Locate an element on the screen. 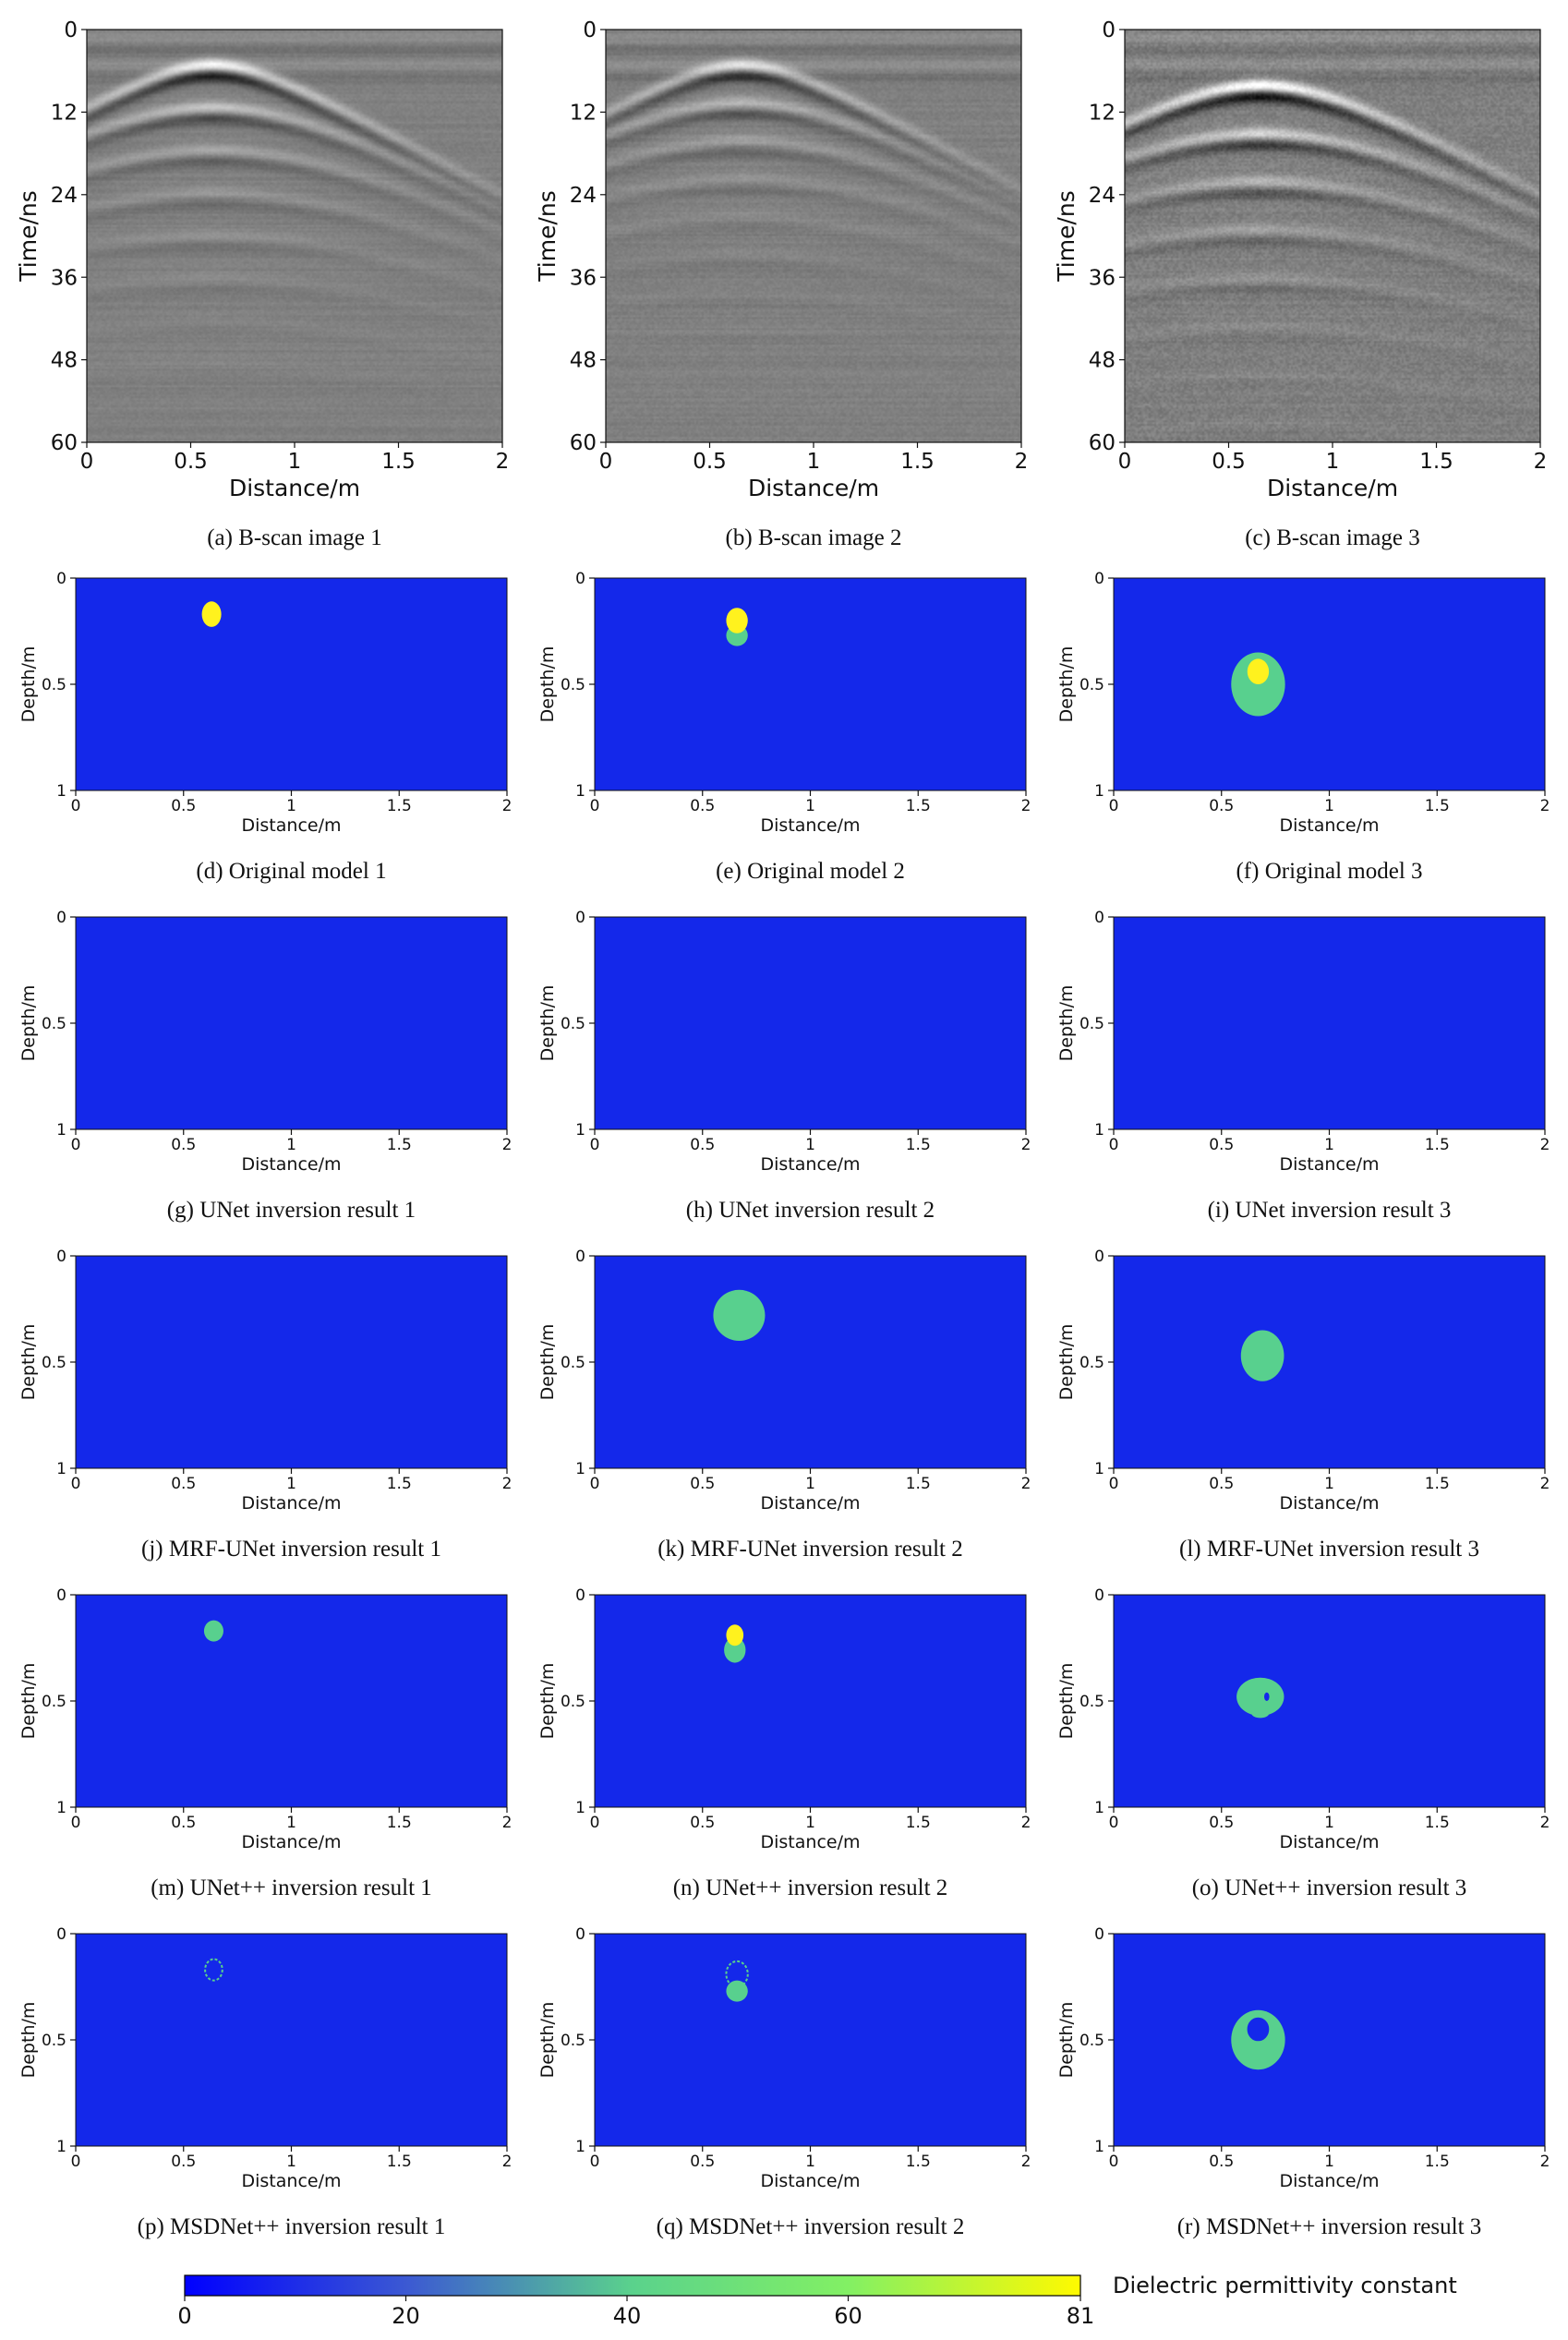  panel-caption: (q) MSDNet++ inversion result 2 is located at coordinates (811, 2226).